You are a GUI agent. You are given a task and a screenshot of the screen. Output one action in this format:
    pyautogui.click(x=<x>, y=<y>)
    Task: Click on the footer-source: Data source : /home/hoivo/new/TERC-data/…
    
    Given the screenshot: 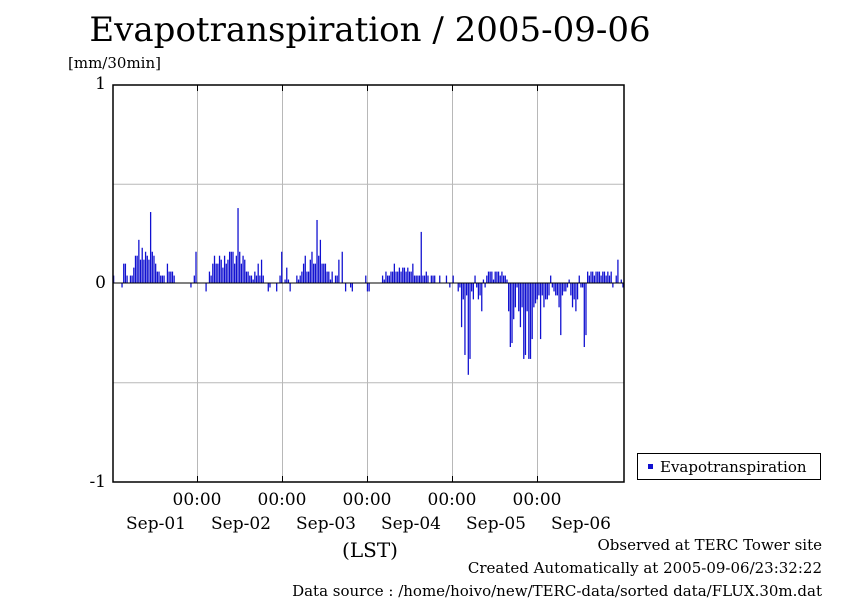 What is the action you would take?
    pyautogui.click(x=557, y=591)
    